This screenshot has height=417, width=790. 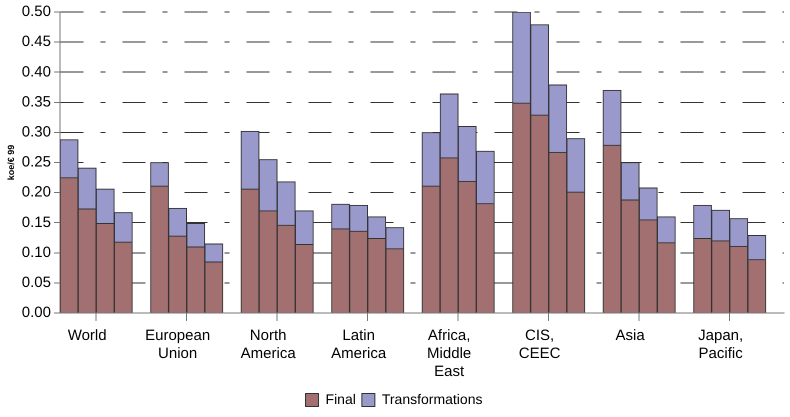 I want to click on x-tick-label: CIS, CEEC, so click(x=539, y=344).